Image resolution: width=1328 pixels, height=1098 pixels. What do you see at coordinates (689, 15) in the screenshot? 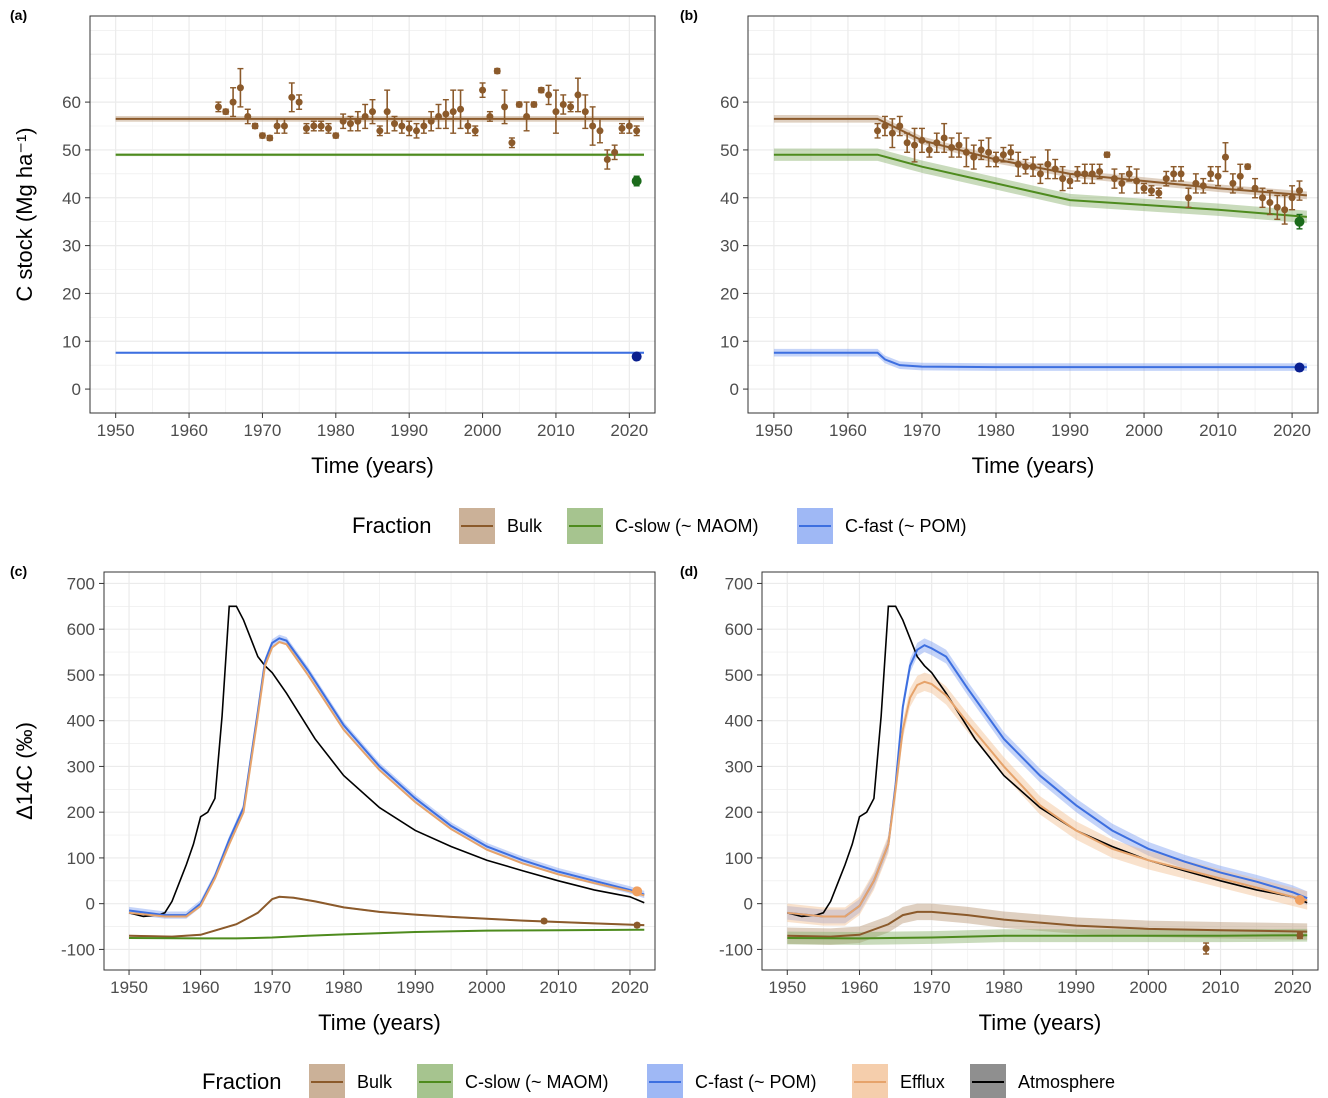
I see `panel-label: (b)` at bounding box center [689, 15].